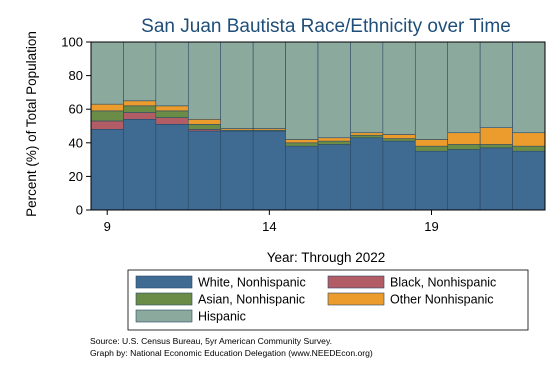  I want to click on x-tick-label: 19, so click(431, 226).